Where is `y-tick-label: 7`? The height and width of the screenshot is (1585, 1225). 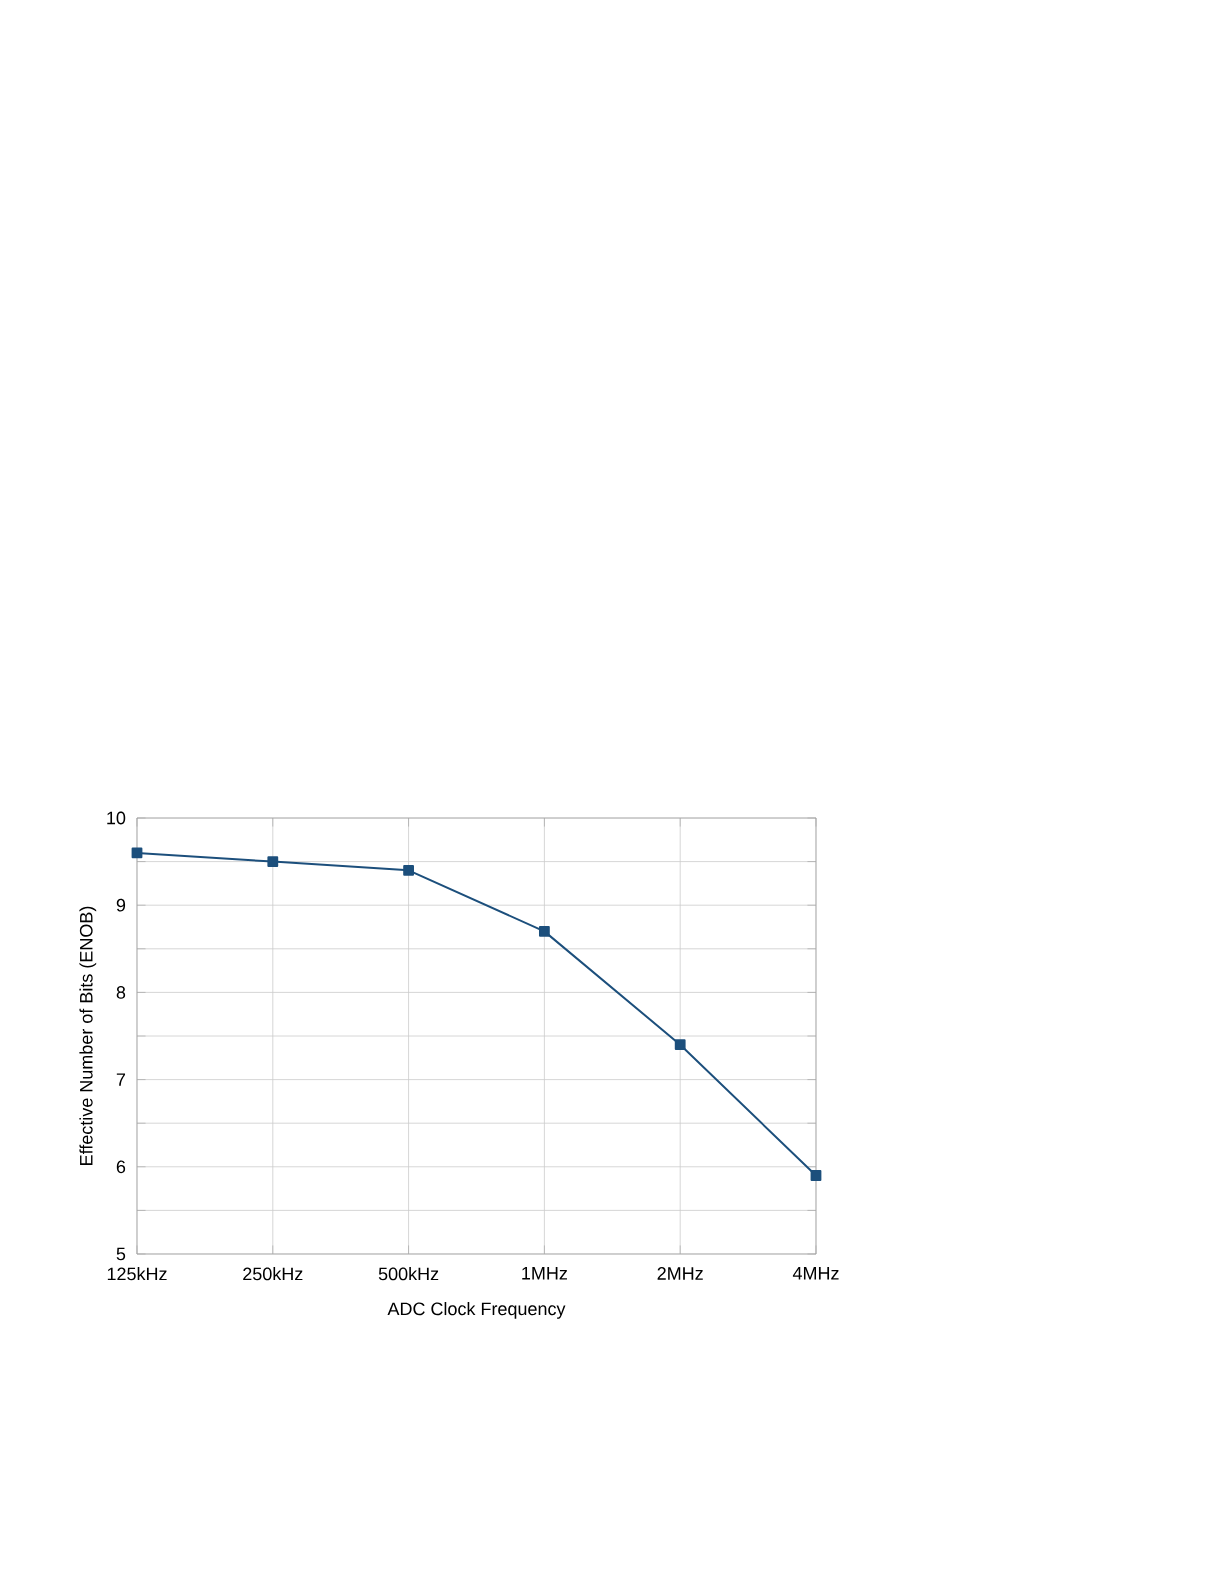
y-tick-label: 7 is located at coordinates (121, 1079).